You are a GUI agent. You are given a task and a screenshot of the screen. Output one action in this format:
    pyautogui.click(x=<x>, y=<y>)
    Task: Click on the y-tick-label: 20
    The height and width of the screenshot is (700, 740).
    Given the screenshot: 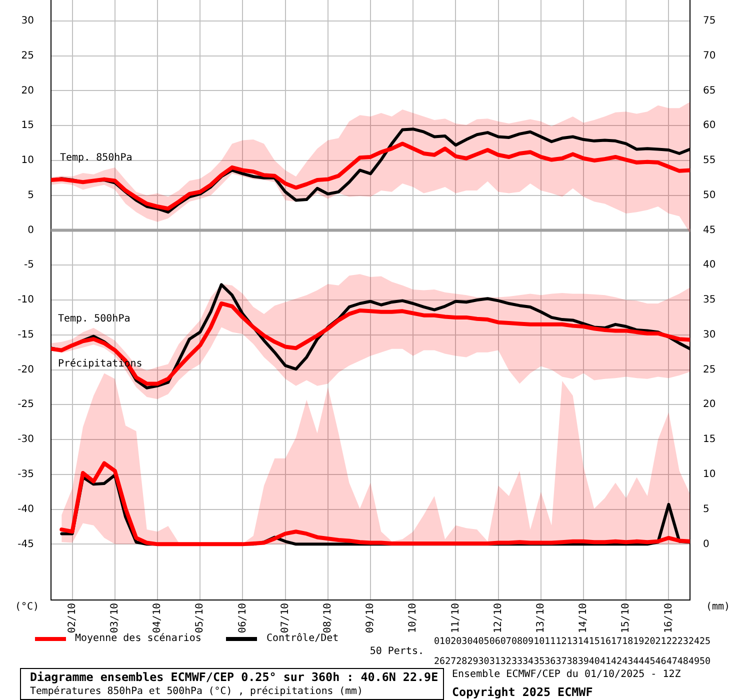 What is the action you would take?
    pyautogui.click(x=27, y=90)
    